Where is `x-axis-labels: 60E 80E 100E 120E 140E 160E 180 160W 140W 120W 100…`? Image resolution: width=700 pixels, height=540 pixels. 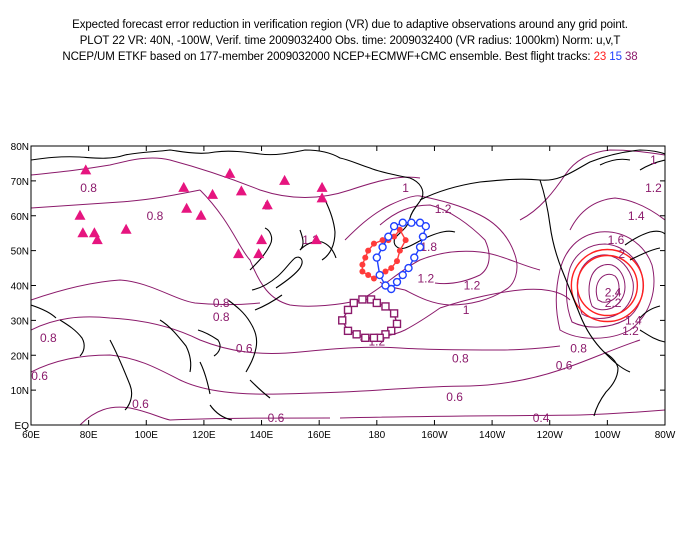 x-axis-labels: 60E 80E 100E 120E 140E 160E 180 160W 140W 120W 100… is located at coordinates (349, 435).